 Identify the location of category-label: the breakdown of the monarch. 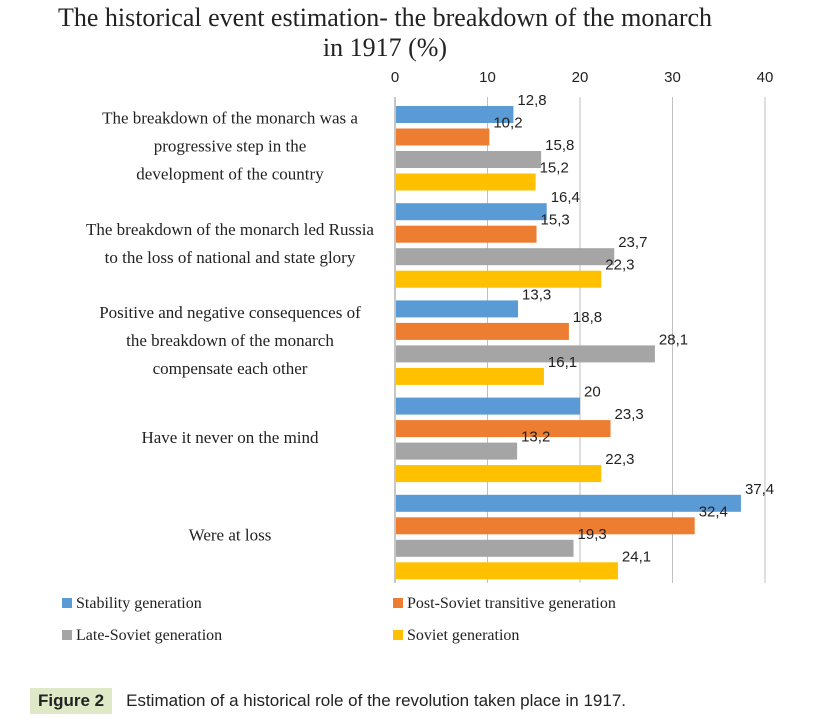
(230, 340).